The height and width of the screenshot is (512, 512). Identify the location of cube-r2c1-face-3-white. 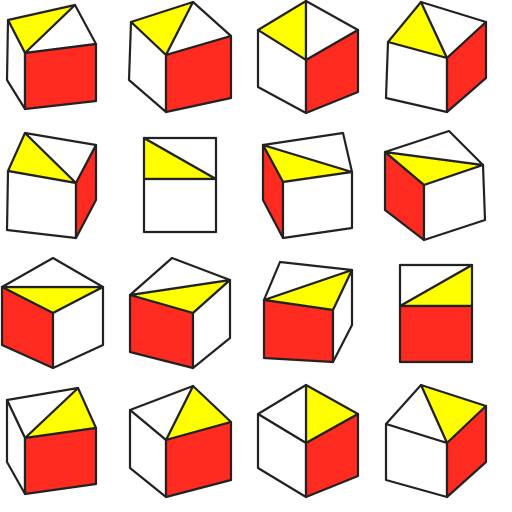
(41, 204).